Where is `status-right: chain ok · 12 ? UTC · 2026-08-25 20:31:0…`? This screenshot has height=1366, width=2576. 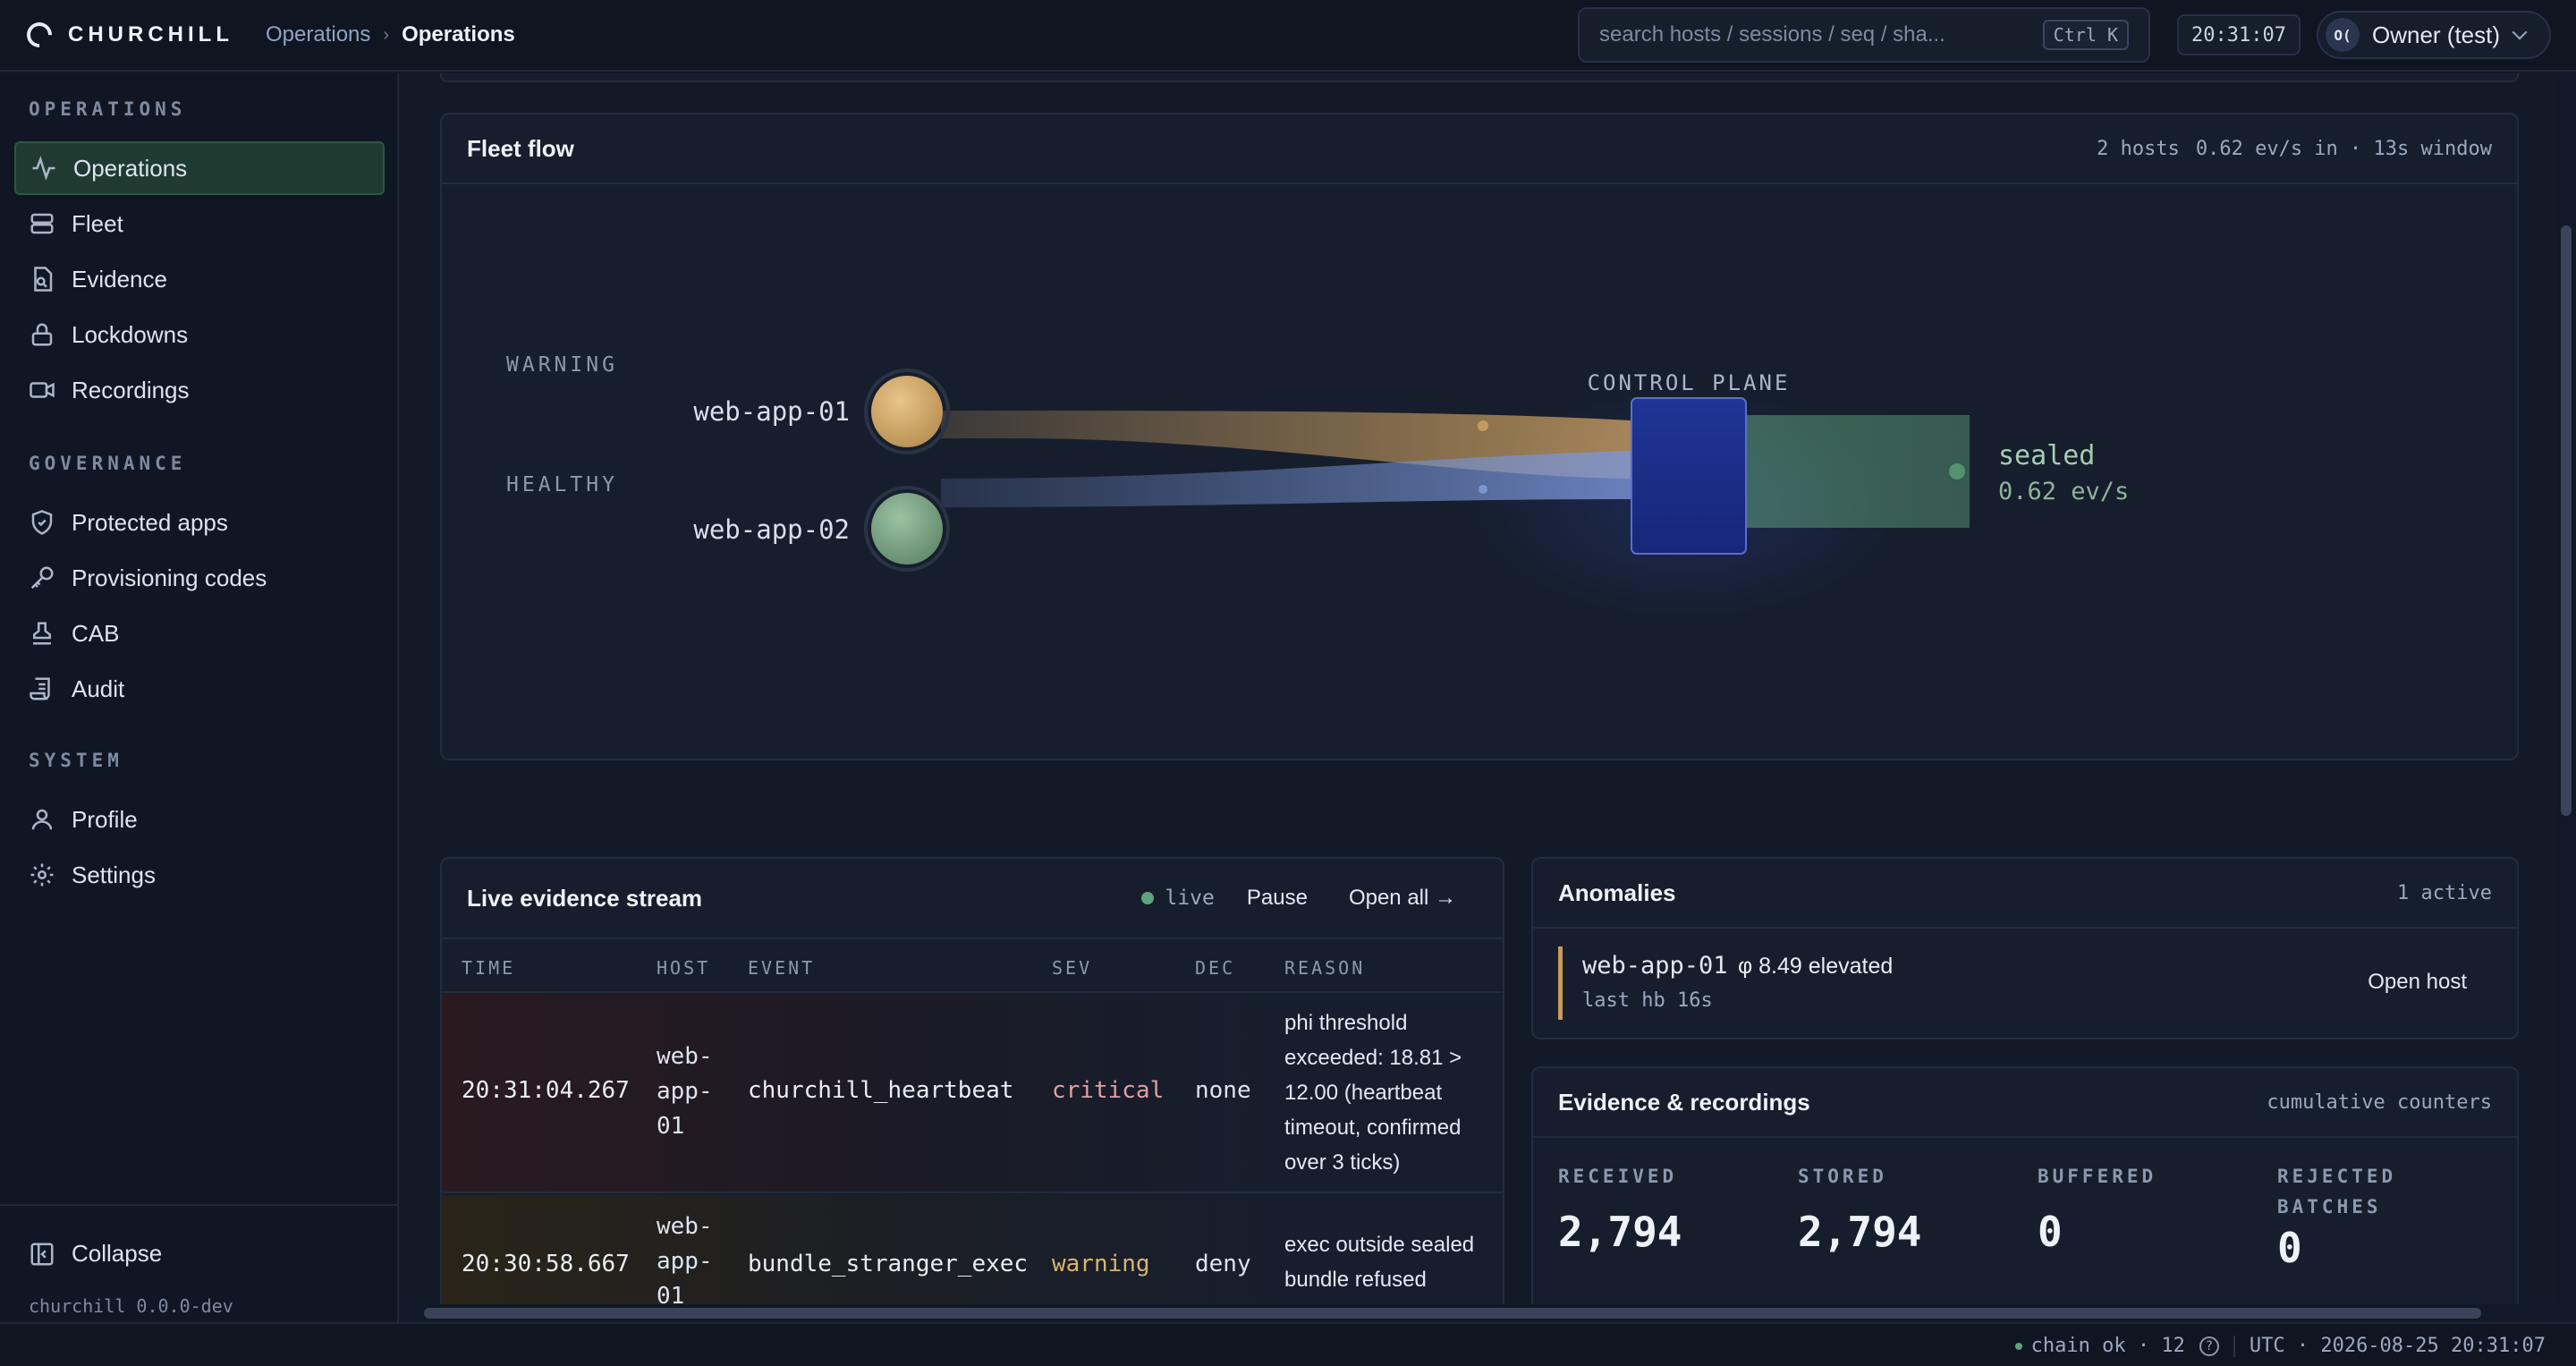 status-right: chain ok · 12 ? UTC · 2026-08-25 20:31:0… is located at coordinates (2280, 1346).